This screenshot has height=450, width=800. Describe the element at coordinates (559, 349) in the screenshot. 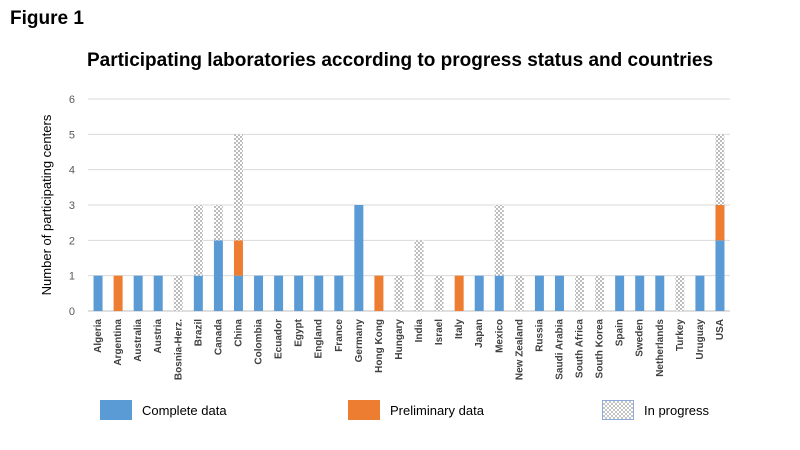

I see `x-tick-label: Saudi Arabia` at that location.